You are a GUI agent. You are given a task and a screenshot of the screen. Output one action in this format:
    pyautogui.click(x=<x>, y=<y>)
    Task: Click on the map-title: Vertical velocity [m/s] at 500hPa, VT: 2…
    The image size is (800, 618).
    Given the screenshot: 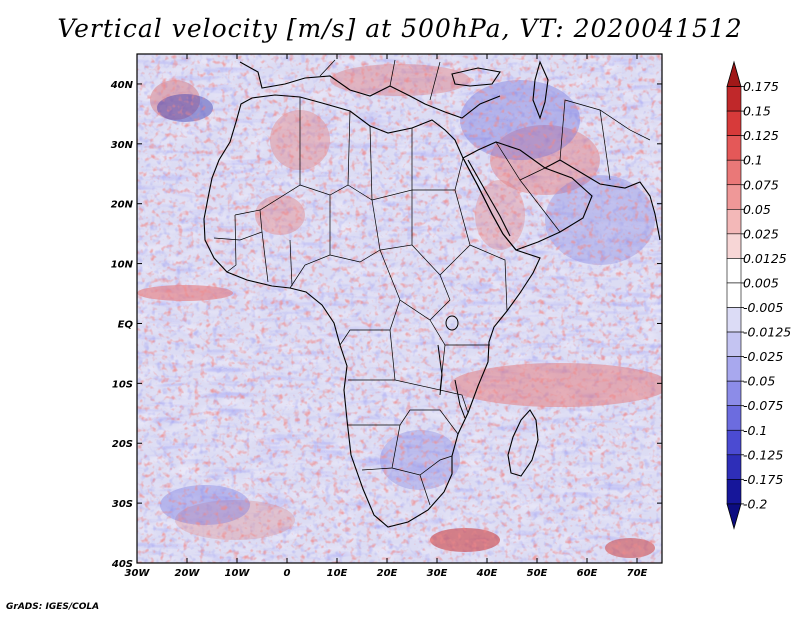 What is the action you would take?
    pyautogui.click(x=400, y=28)
    